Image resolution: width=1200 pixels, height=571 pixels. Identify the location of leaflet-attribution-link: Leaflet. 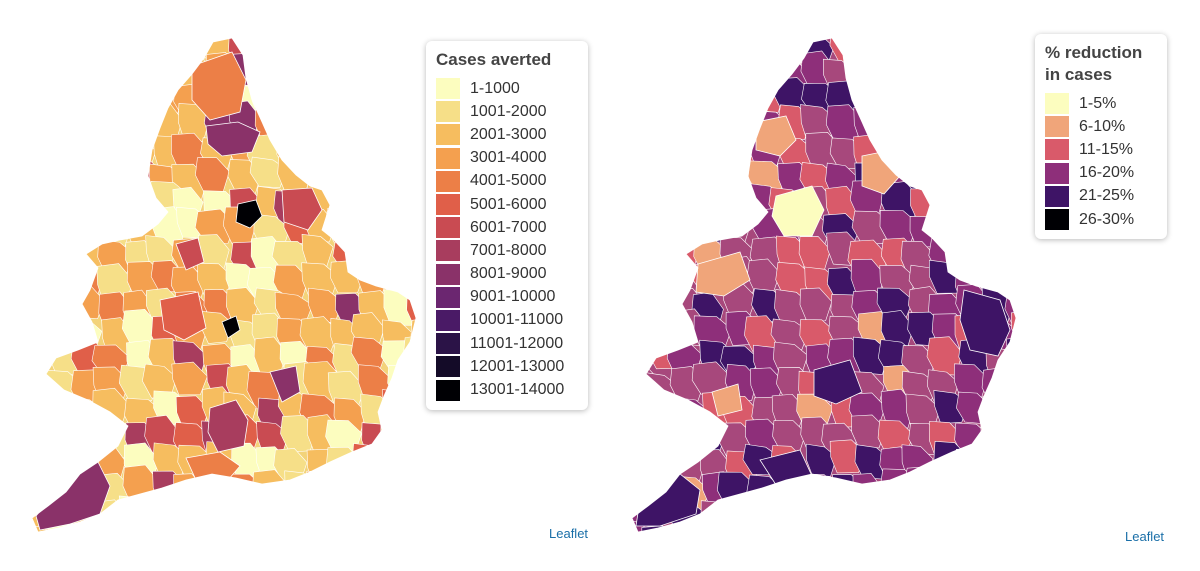
(1145, 536).